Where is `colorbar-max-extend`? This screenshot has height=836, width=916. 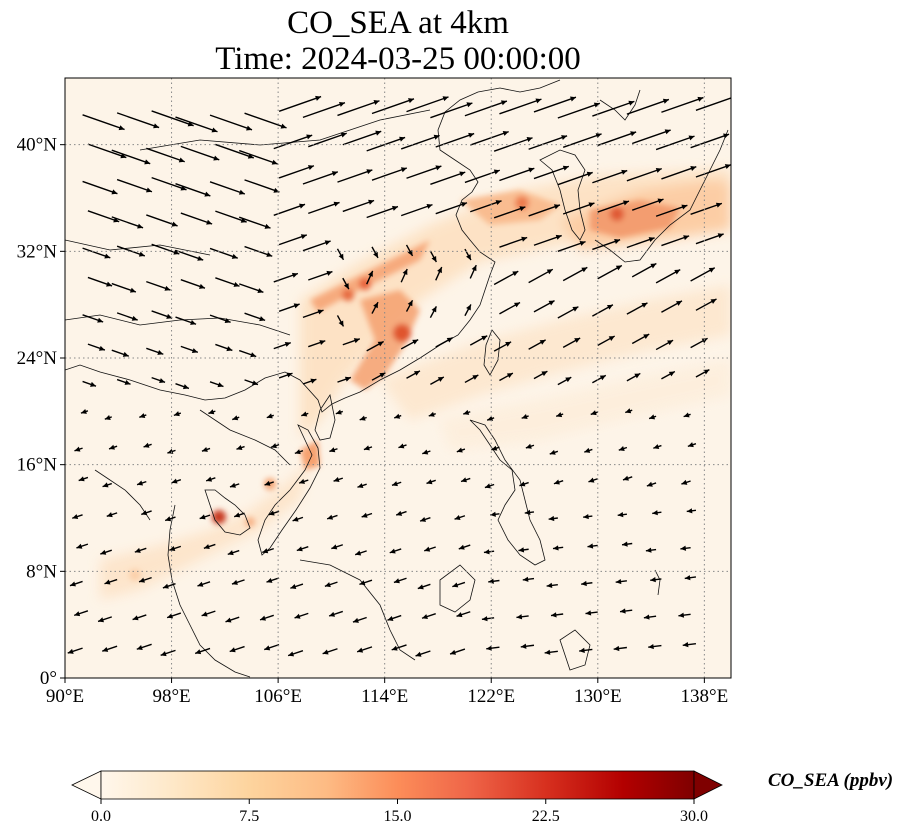
colorbar-max-extend is located at coordinates (708, 785).